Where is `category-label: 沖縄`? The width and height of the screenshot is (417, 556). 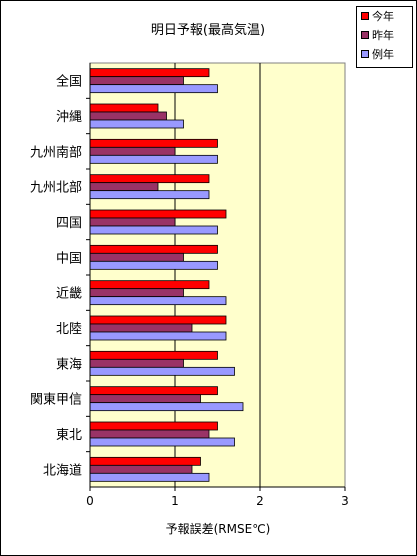
category-label: 沖縄 is located at coordinates (69, 117).